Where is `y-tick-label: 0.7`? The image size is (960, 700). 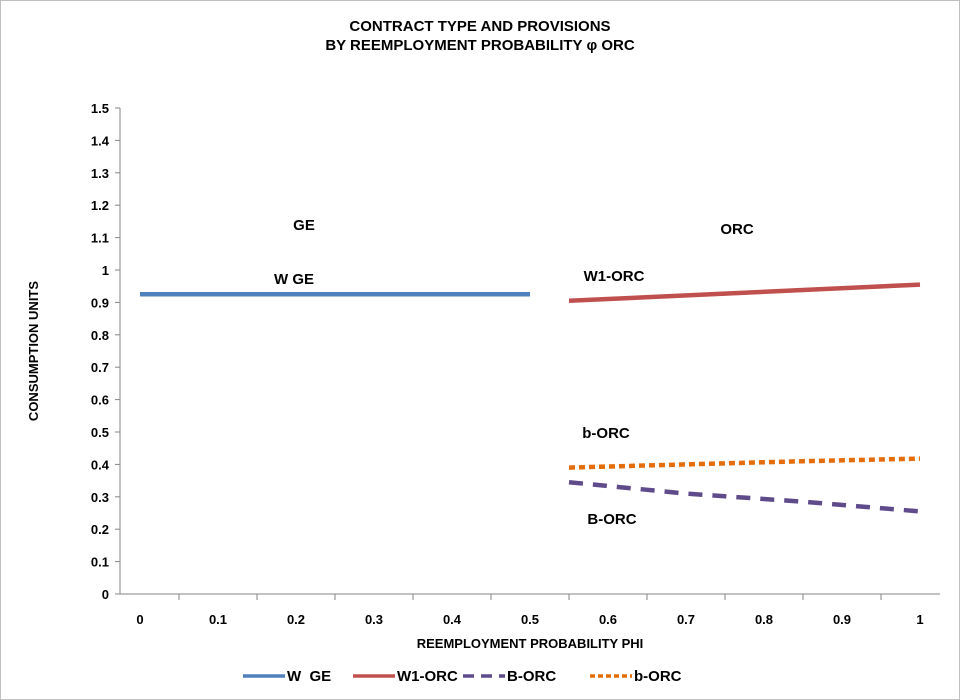
y-tick-label: 0.7 is located at coordinates (100, 367).